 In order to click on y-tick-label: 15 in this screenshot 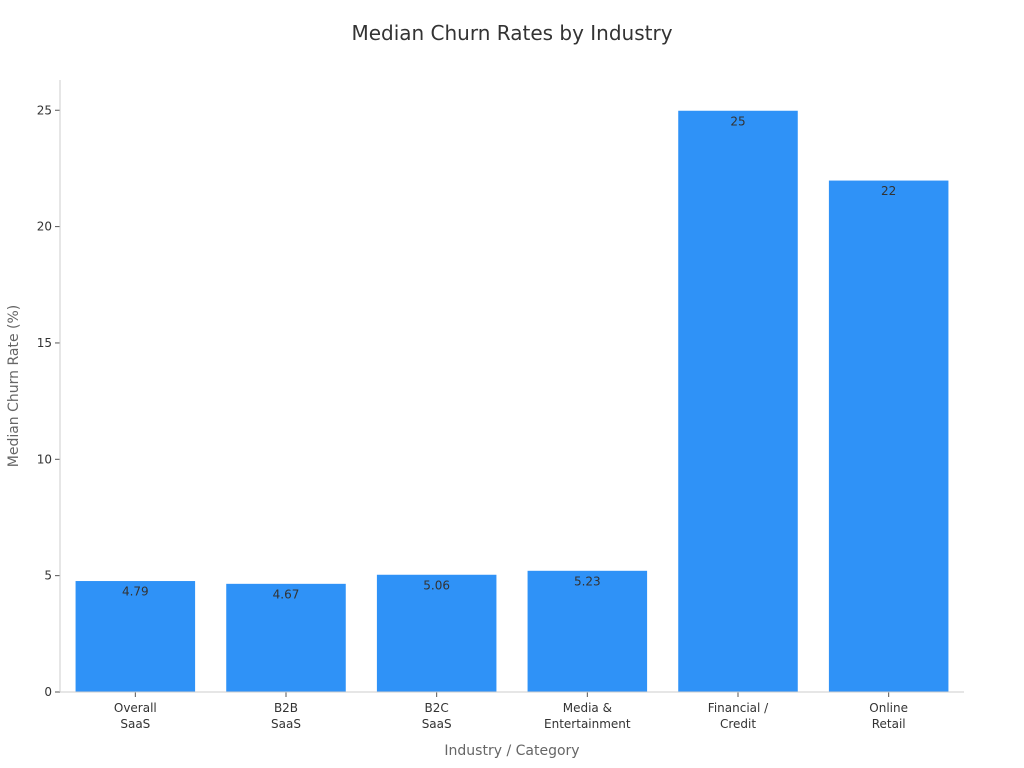, I will do `click(44, 343)`.